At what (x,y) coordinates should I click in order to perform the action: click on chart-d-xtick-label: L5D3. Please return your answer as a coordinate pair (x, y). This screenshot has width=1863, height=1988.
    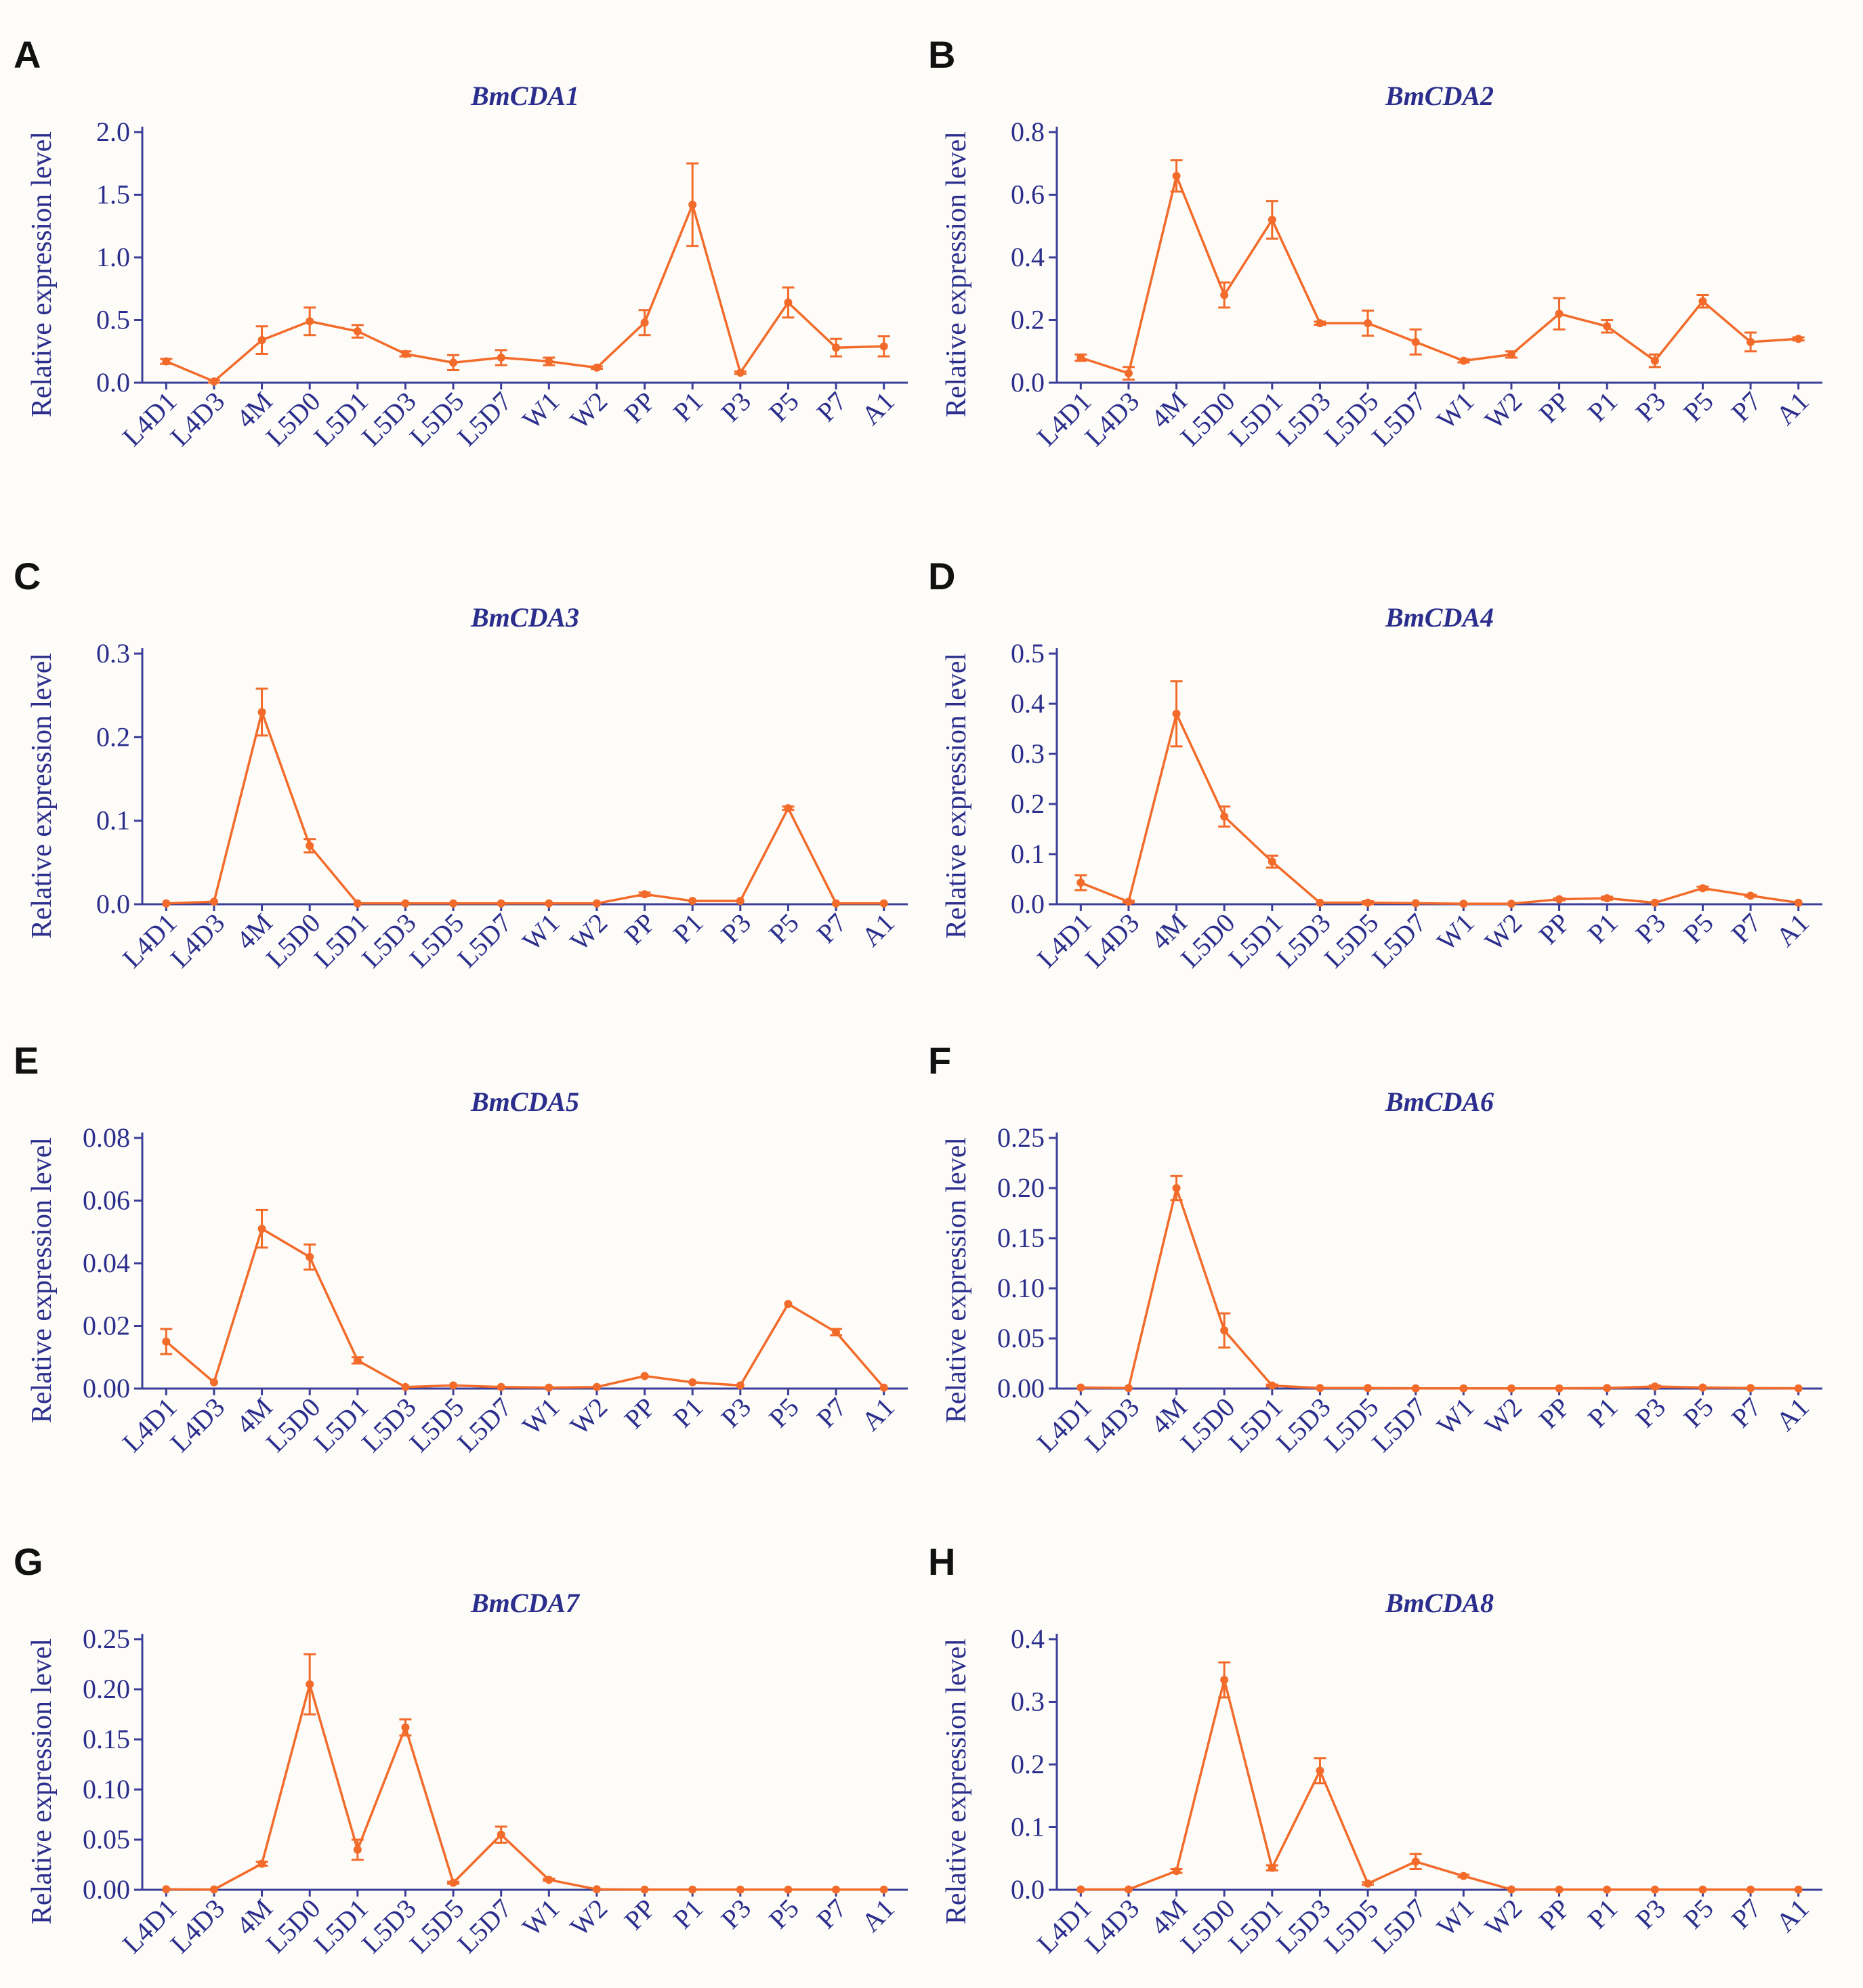
    Looking at the image, I should click on (1303, 941).